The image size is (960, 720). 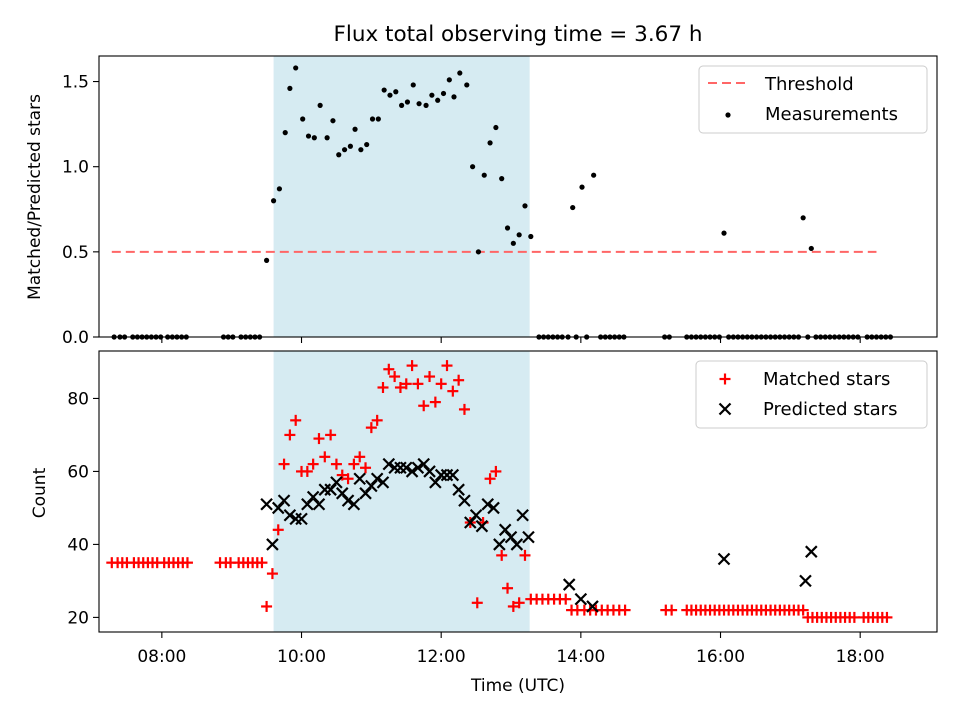 I want to click on top-y-axis-label: Matched/Predicted stars, so click(x=35, y=197).